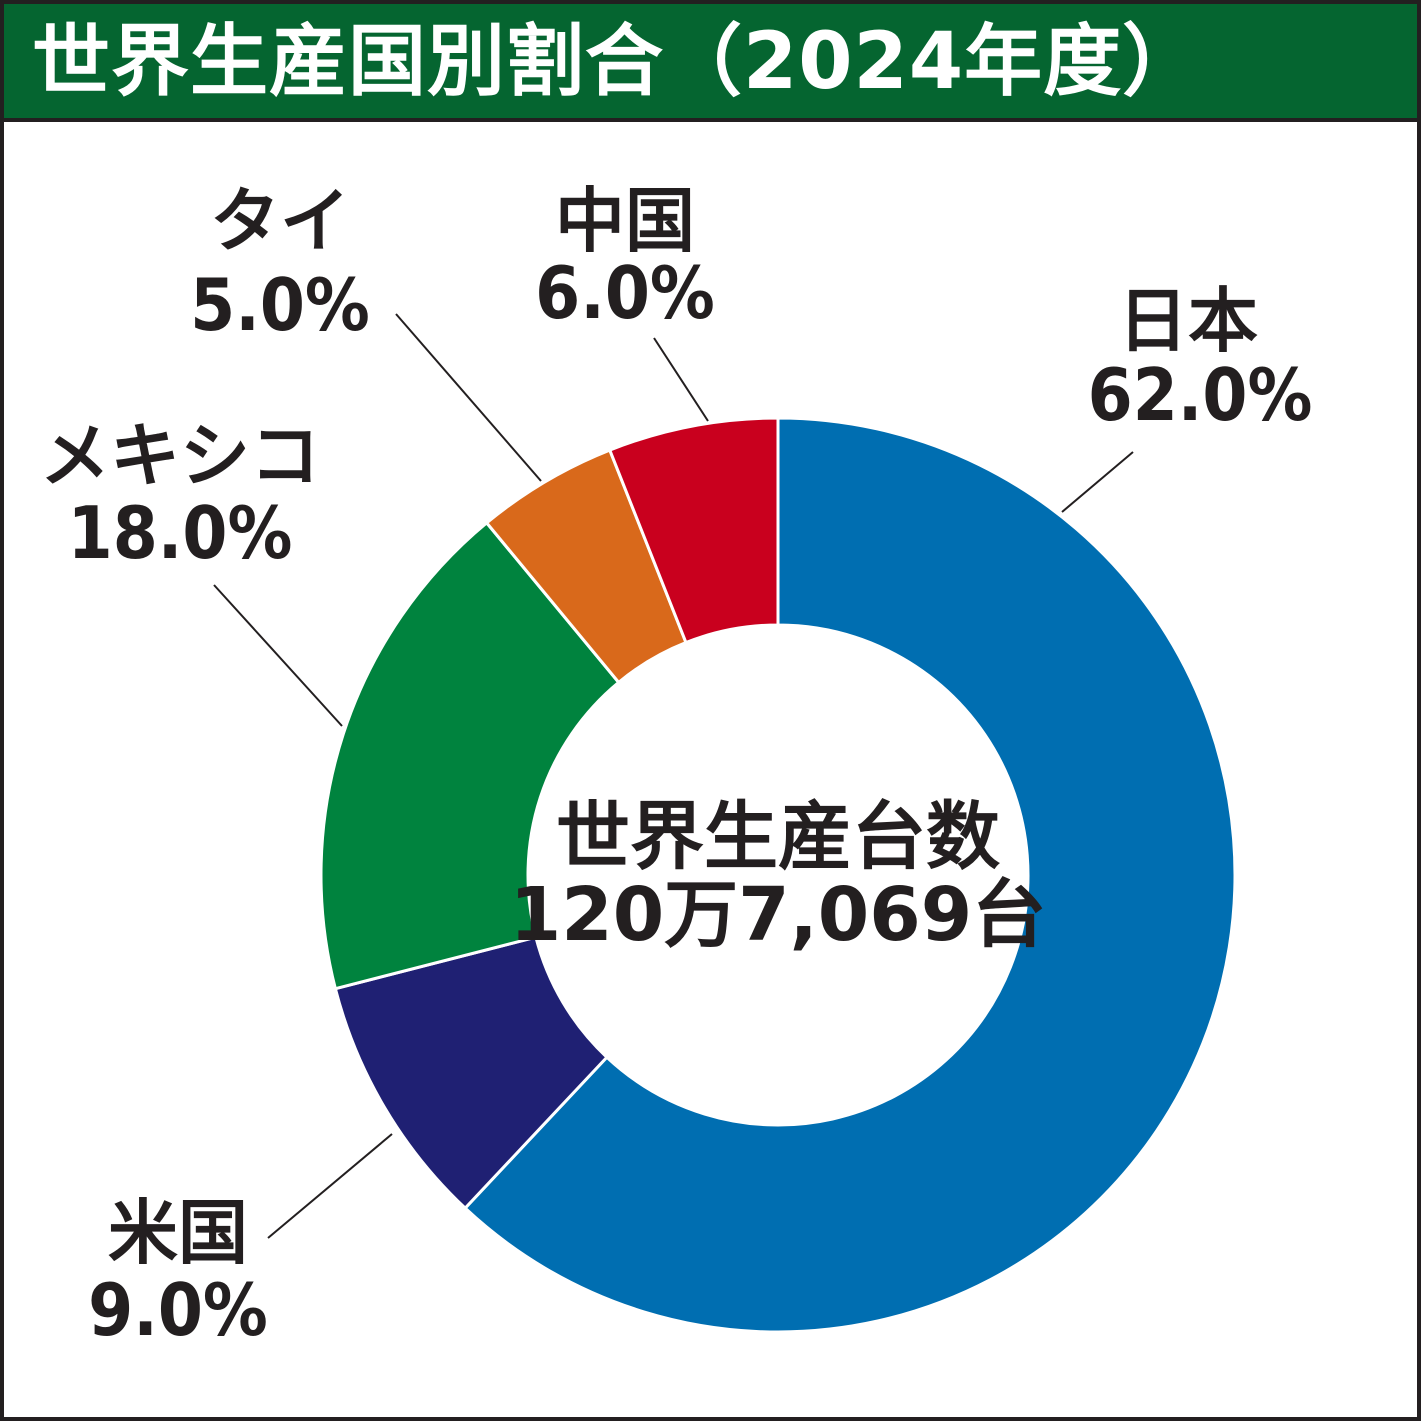 This screenshot has width=1421, height=1421. What do you see at coordinates (617, 62) in the screenshot?
I see `chart-title: 世界生産国別割合（2024年度）` at bounding box center [617, 62].